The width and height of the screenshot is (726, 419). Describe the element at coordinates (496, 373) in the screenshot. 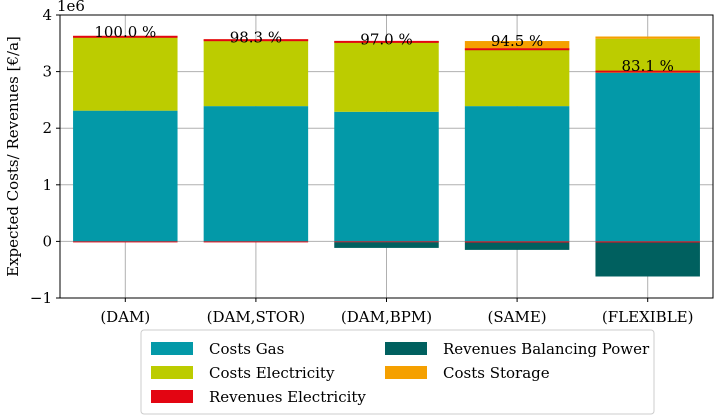

I see `legend-label-storage: Costs Storage` at that location.